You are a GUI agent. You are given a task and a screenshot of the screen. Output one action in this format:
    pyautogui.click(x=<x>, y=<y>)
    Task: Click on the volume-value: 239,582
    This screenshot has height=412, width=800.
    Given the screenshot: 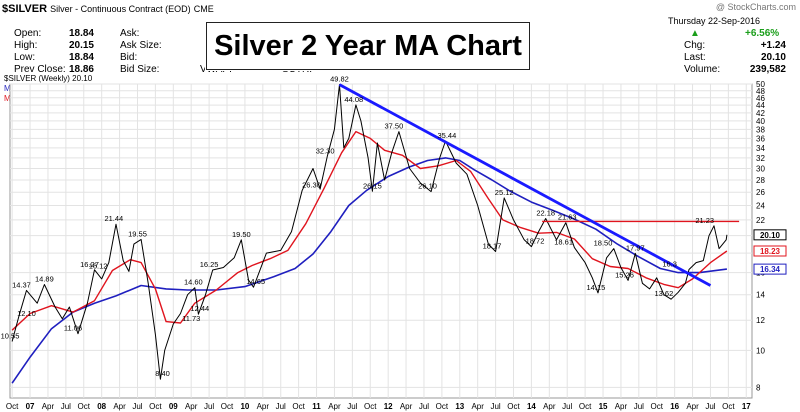 What is the action you would take?
    pyautogui.click(x=767, y=69)
    